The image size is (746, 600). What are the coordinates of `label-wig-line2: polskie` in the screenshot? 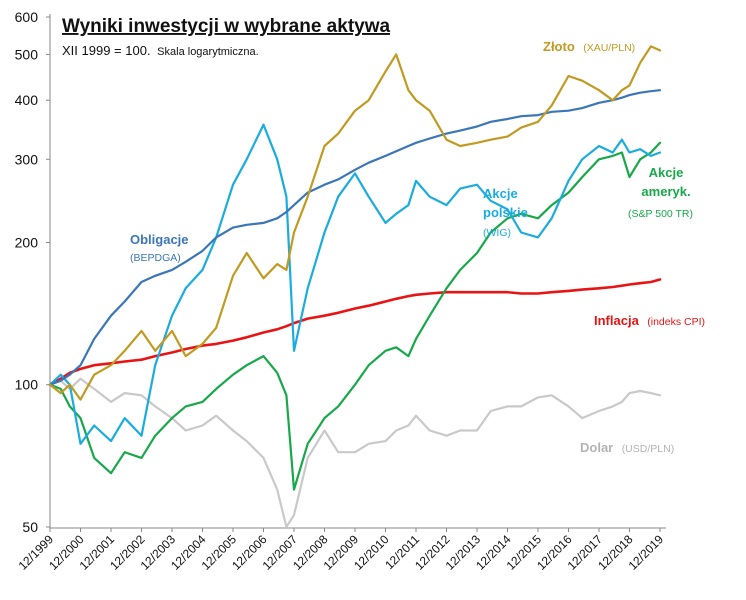 It's located at (505, 212).